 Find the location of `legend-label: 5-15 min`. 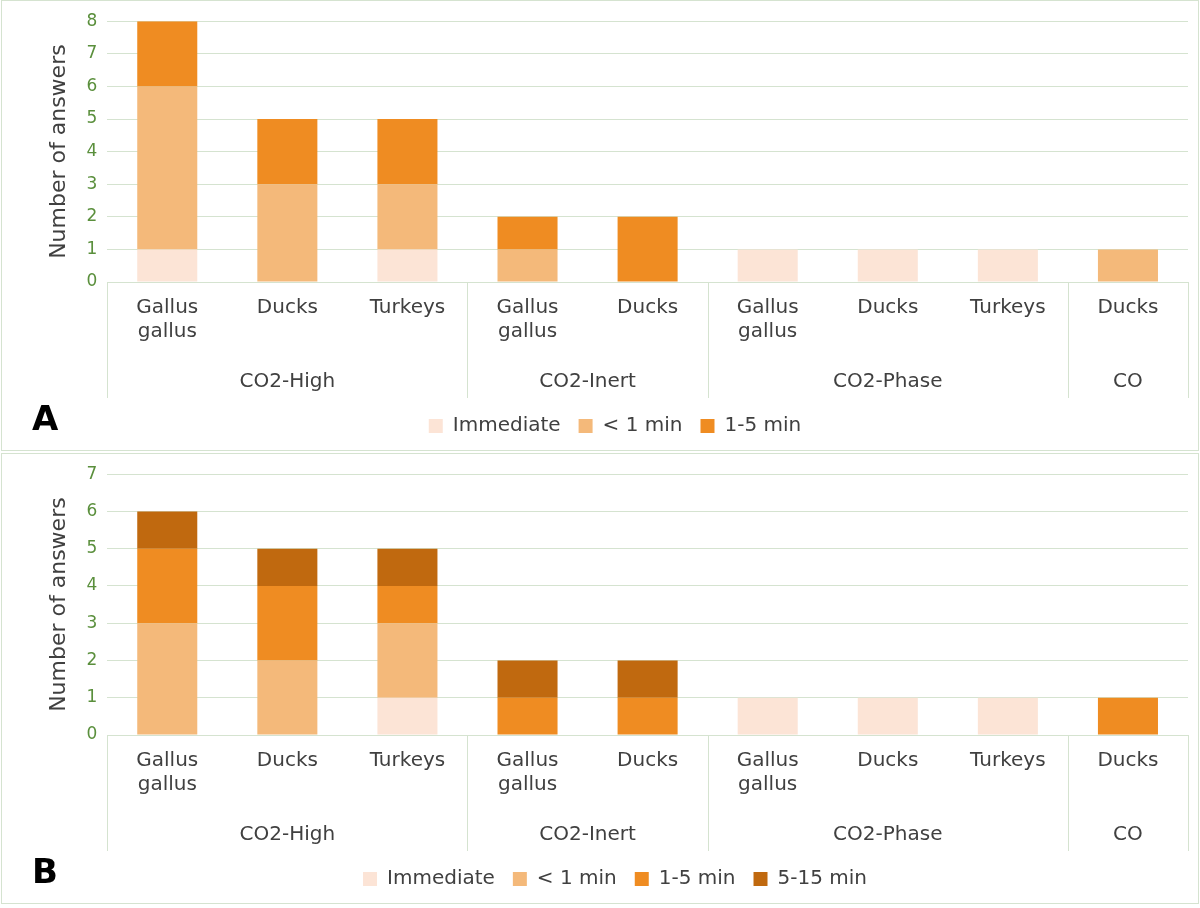

legend-label: 5-15 min is located at coordinates (822, 877).